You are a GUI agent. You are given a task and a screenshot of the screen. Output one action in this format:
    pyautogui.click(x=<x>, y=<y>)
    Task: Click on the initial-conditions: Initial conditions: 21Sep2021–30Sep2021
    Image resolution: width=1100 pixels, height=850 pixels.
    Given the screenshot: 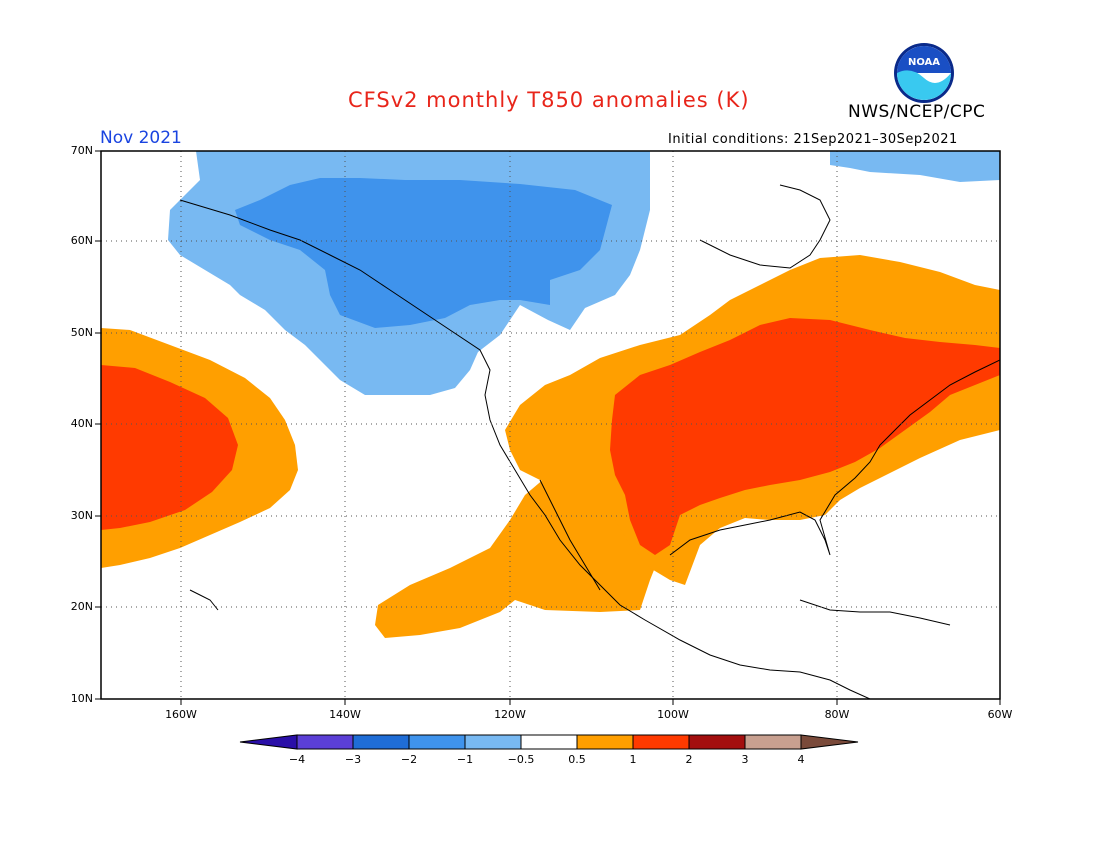 What is the action you would take?
    pyautogui.click(x=813, y=139)
    